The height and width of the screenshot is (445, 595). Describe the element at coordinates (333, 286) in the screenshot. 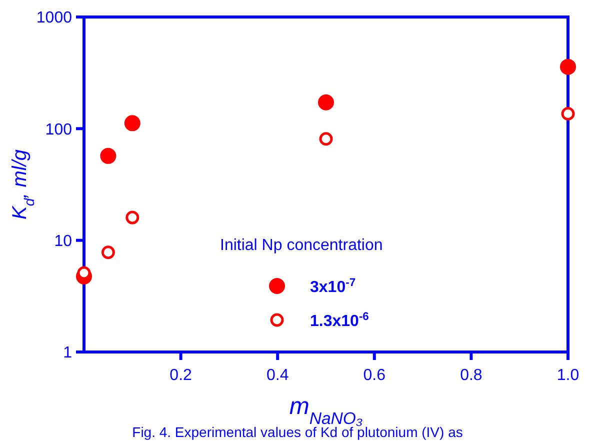

I see `legend-label: 3x10$^{-7}$` at that location.